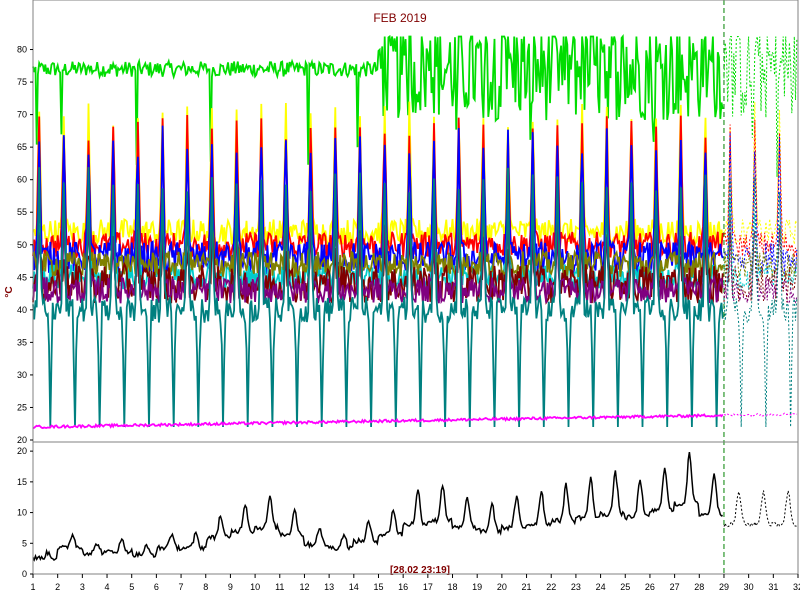 Image resolution: width=800 pixels, height=605 pixels. What do you see at coordinates (477, 587) in the screenshot?
I see `x-tick-label: 19` at bounding box center [477, 587].